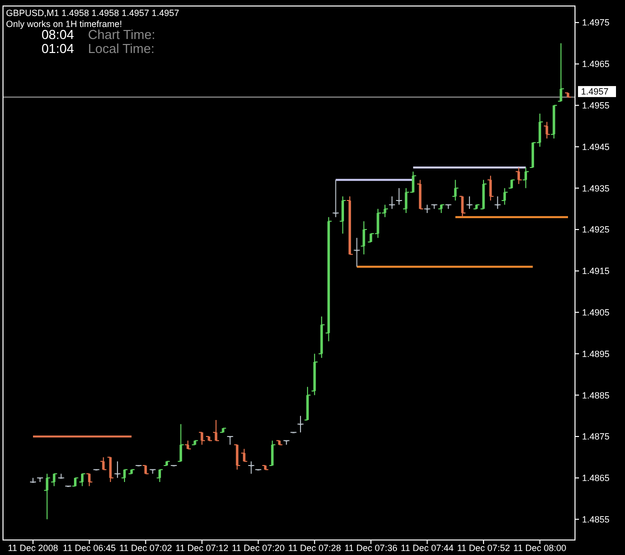 This screenshot has width=625, height=555. I want to click on y-tick-label: 1.4925, so click(596, 229).